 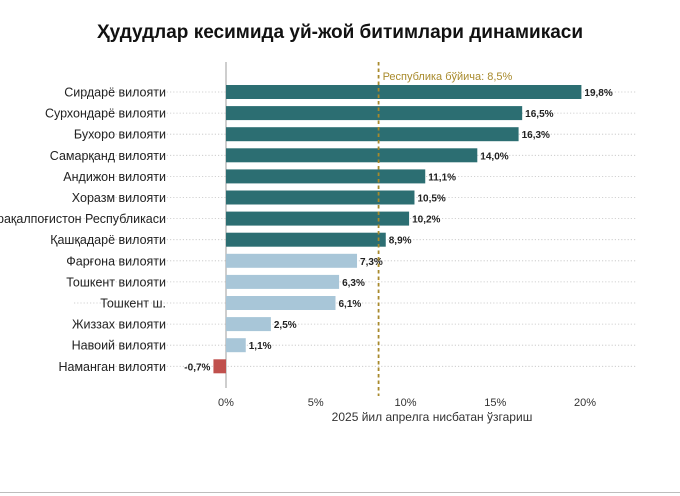 What do you see at coordinates (442, 177) in the screenshot?
I see `value-label: 11,1%` at bounding box center [442, 177].